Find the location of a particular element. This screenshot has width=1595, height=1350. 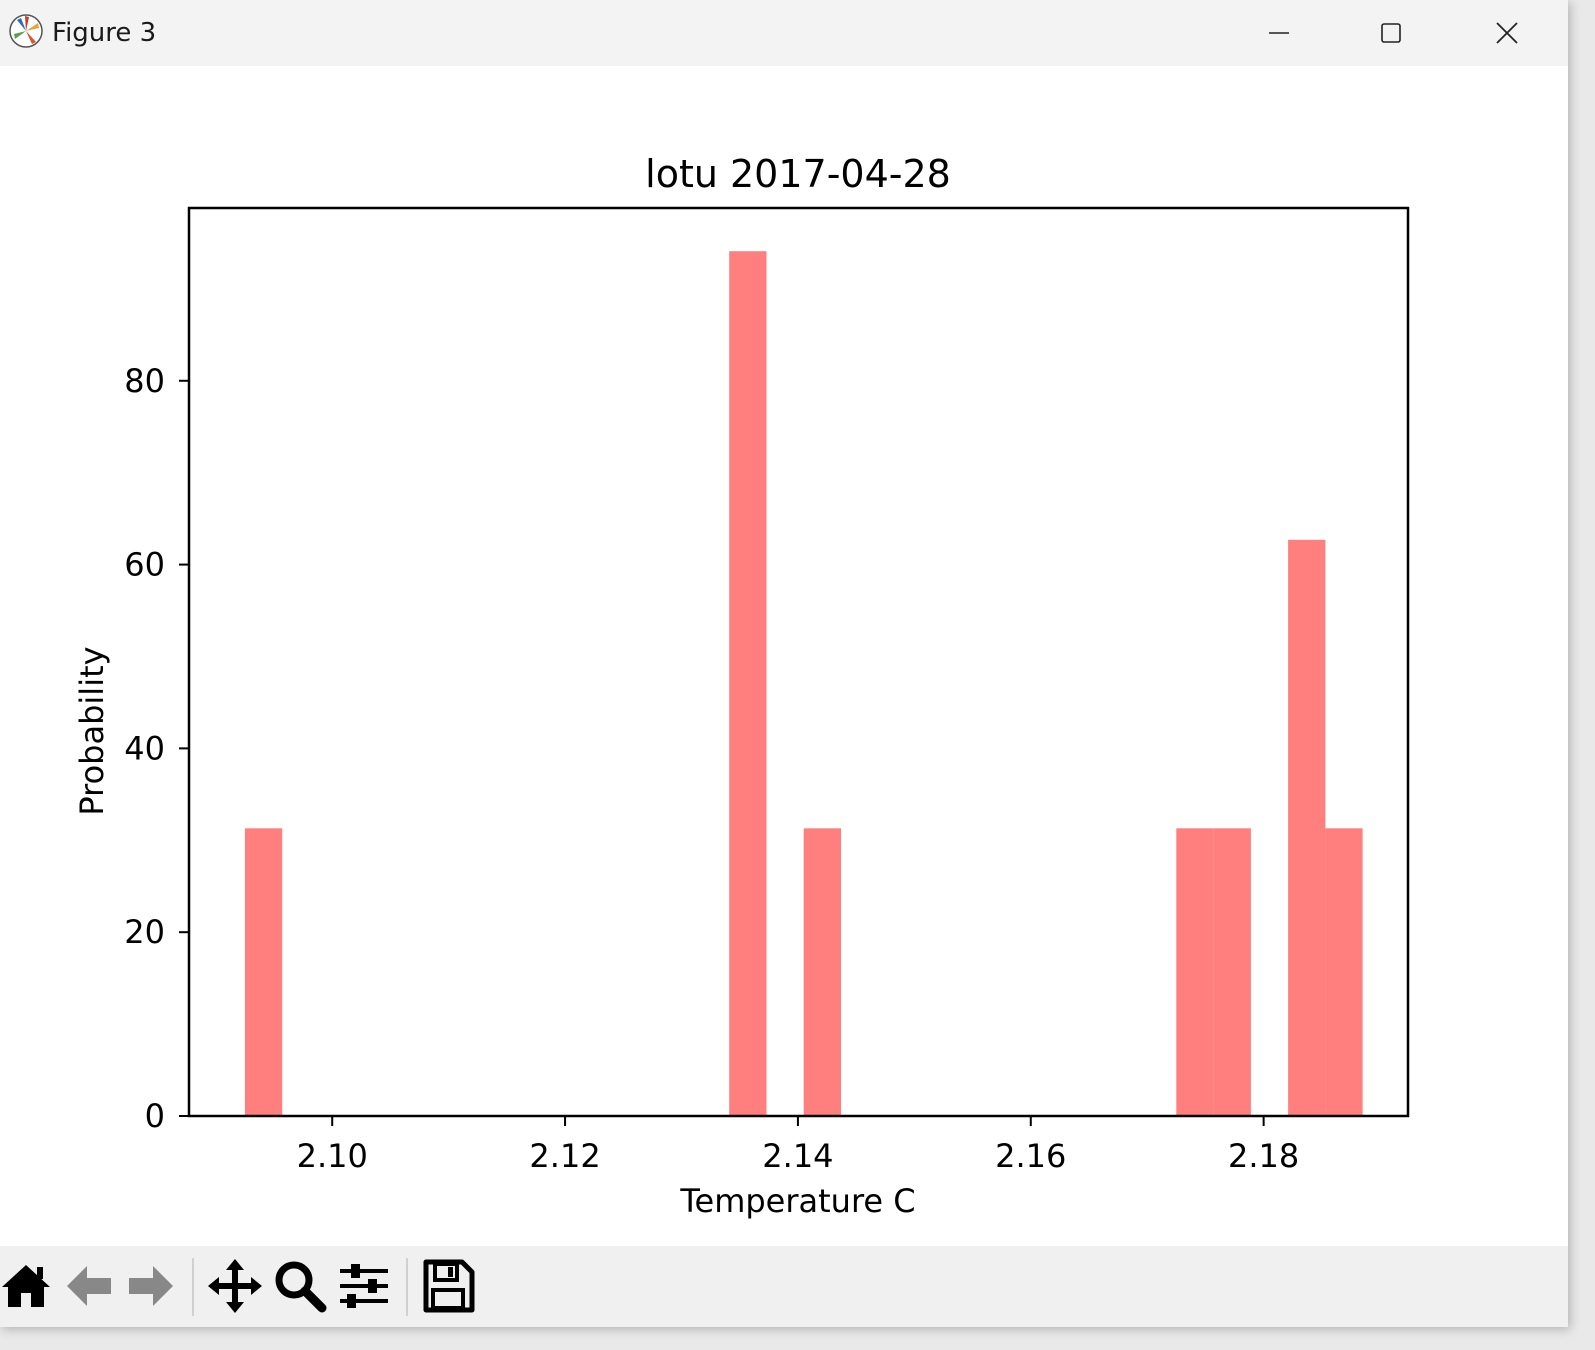

x-tick-label: 2.16 is located at coordinates (1030, 1156).